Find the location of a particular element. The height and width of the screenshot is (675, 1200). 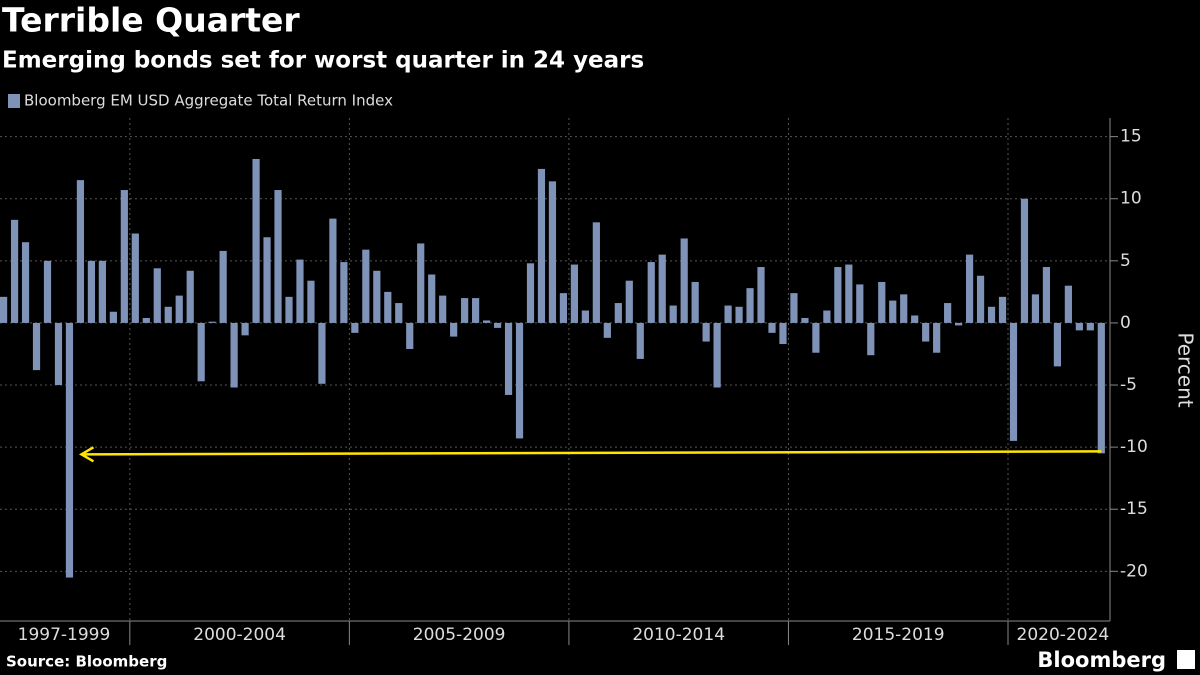

source: Source: Bloomberg is located at coordinates (86, 662).